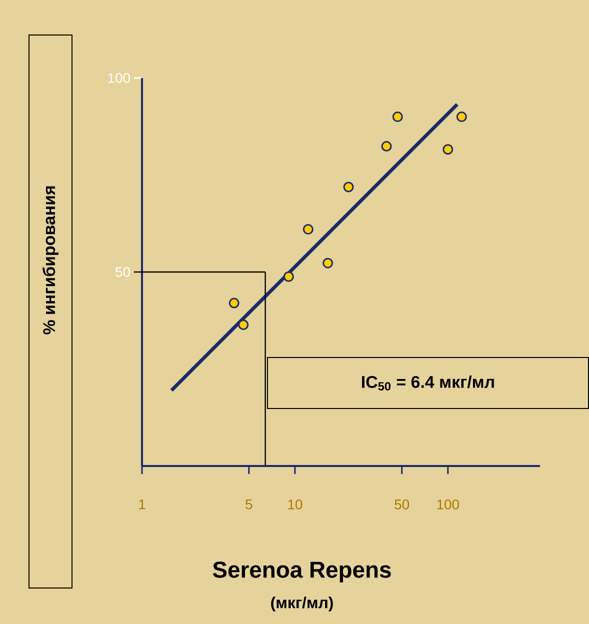 This screenshot has width=589, height=624. I want to click on x-axis-title: Serenoa Repens, so click(301, 572).